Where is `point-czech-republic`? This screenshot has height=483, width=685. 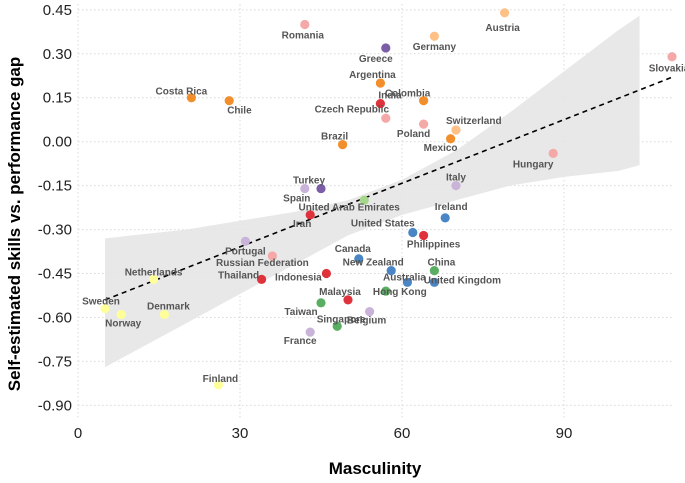 point-czech-republic is located at coordinates (386, 118).